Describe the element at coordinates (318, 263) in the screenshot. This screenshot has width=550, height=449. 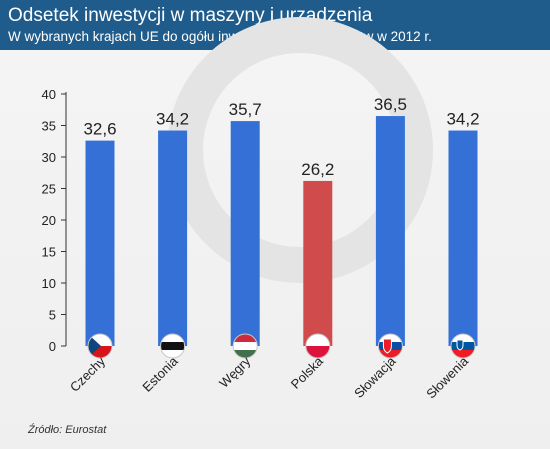
I see `bar-polska` at that location.